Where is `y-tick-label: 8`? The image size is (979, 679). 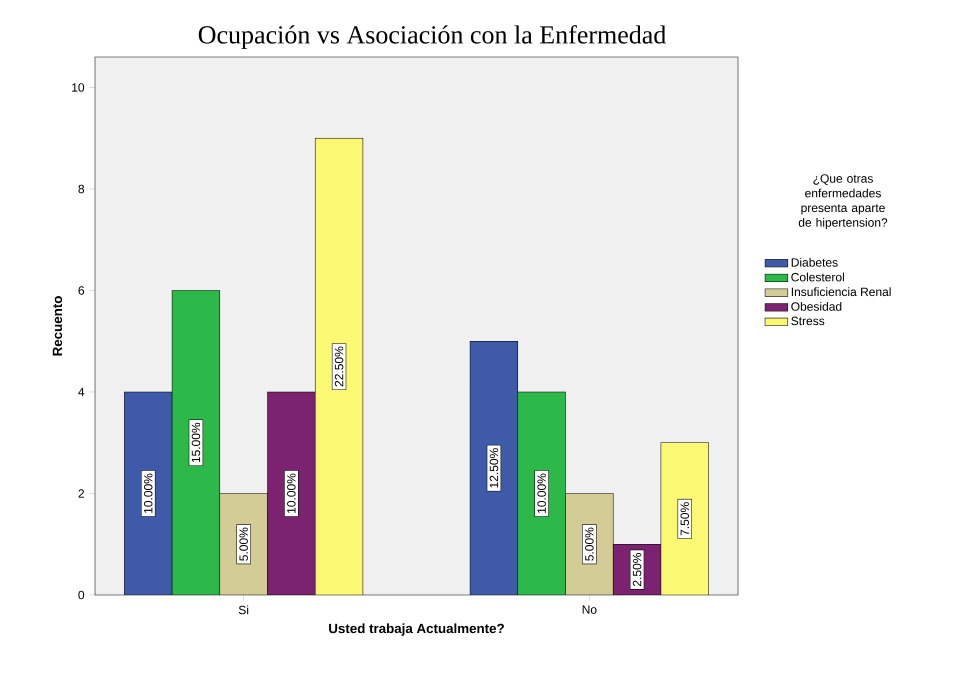 y-tick-label: 8 is located at coordinates (81, 189).